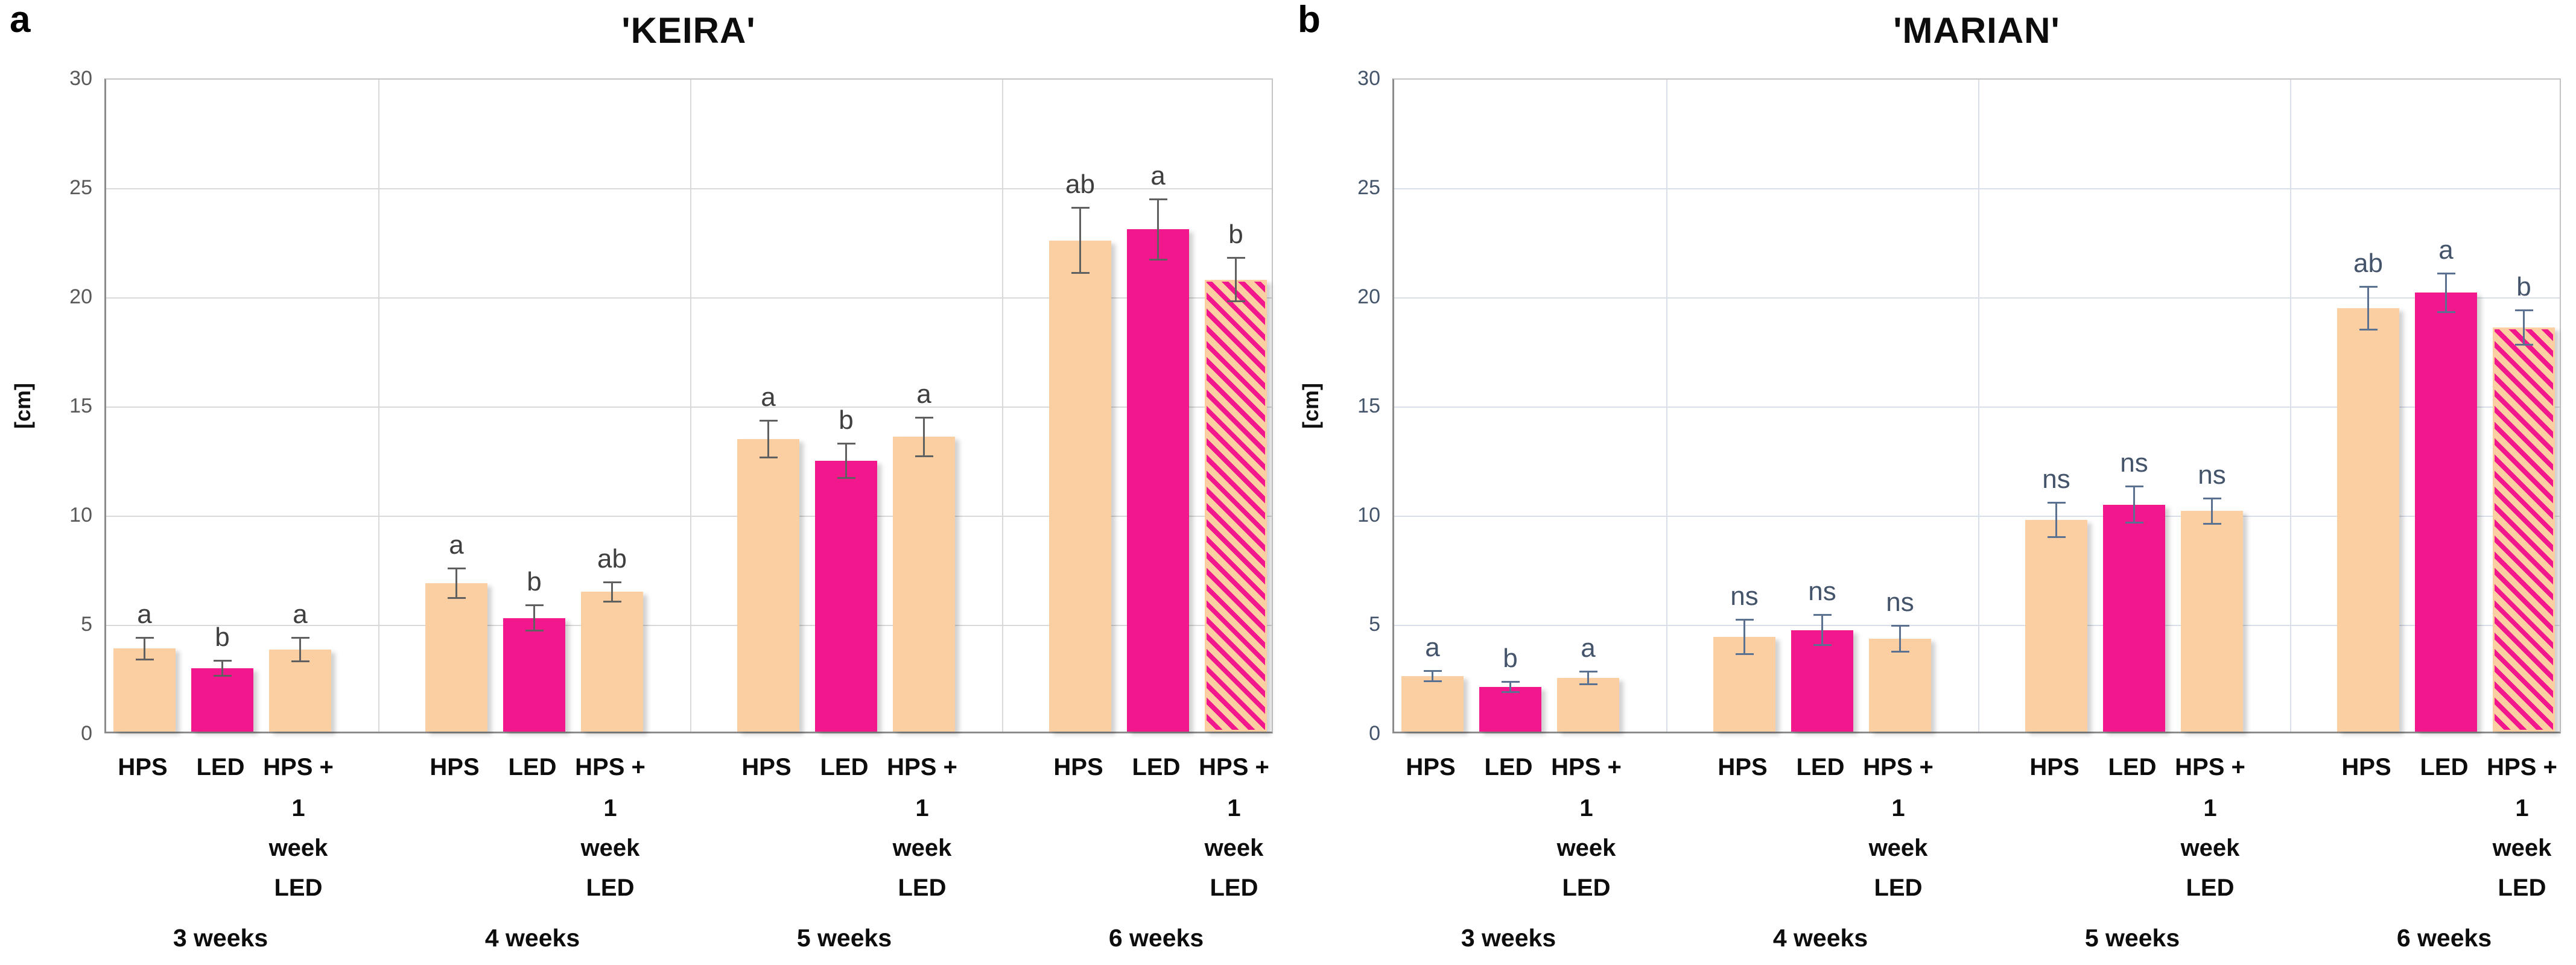  Describe the element at coordinates (1309, 20) in the screenshot. I see `panel-letter-b: b` at that location.